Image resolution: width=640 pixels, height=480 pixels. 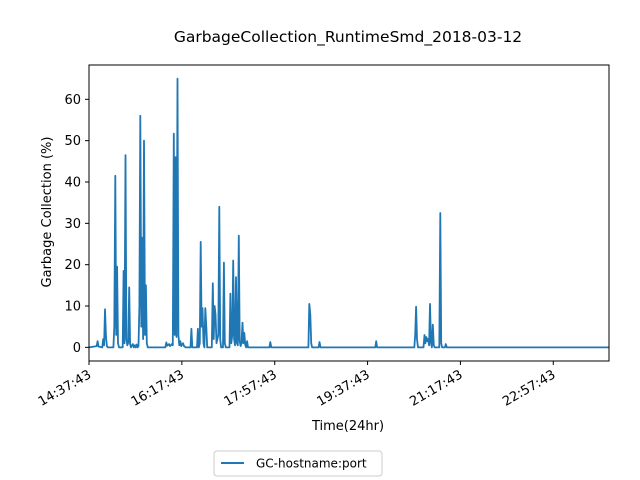 I want to click on y-tick-label: 10, so click(x=72, y=307).